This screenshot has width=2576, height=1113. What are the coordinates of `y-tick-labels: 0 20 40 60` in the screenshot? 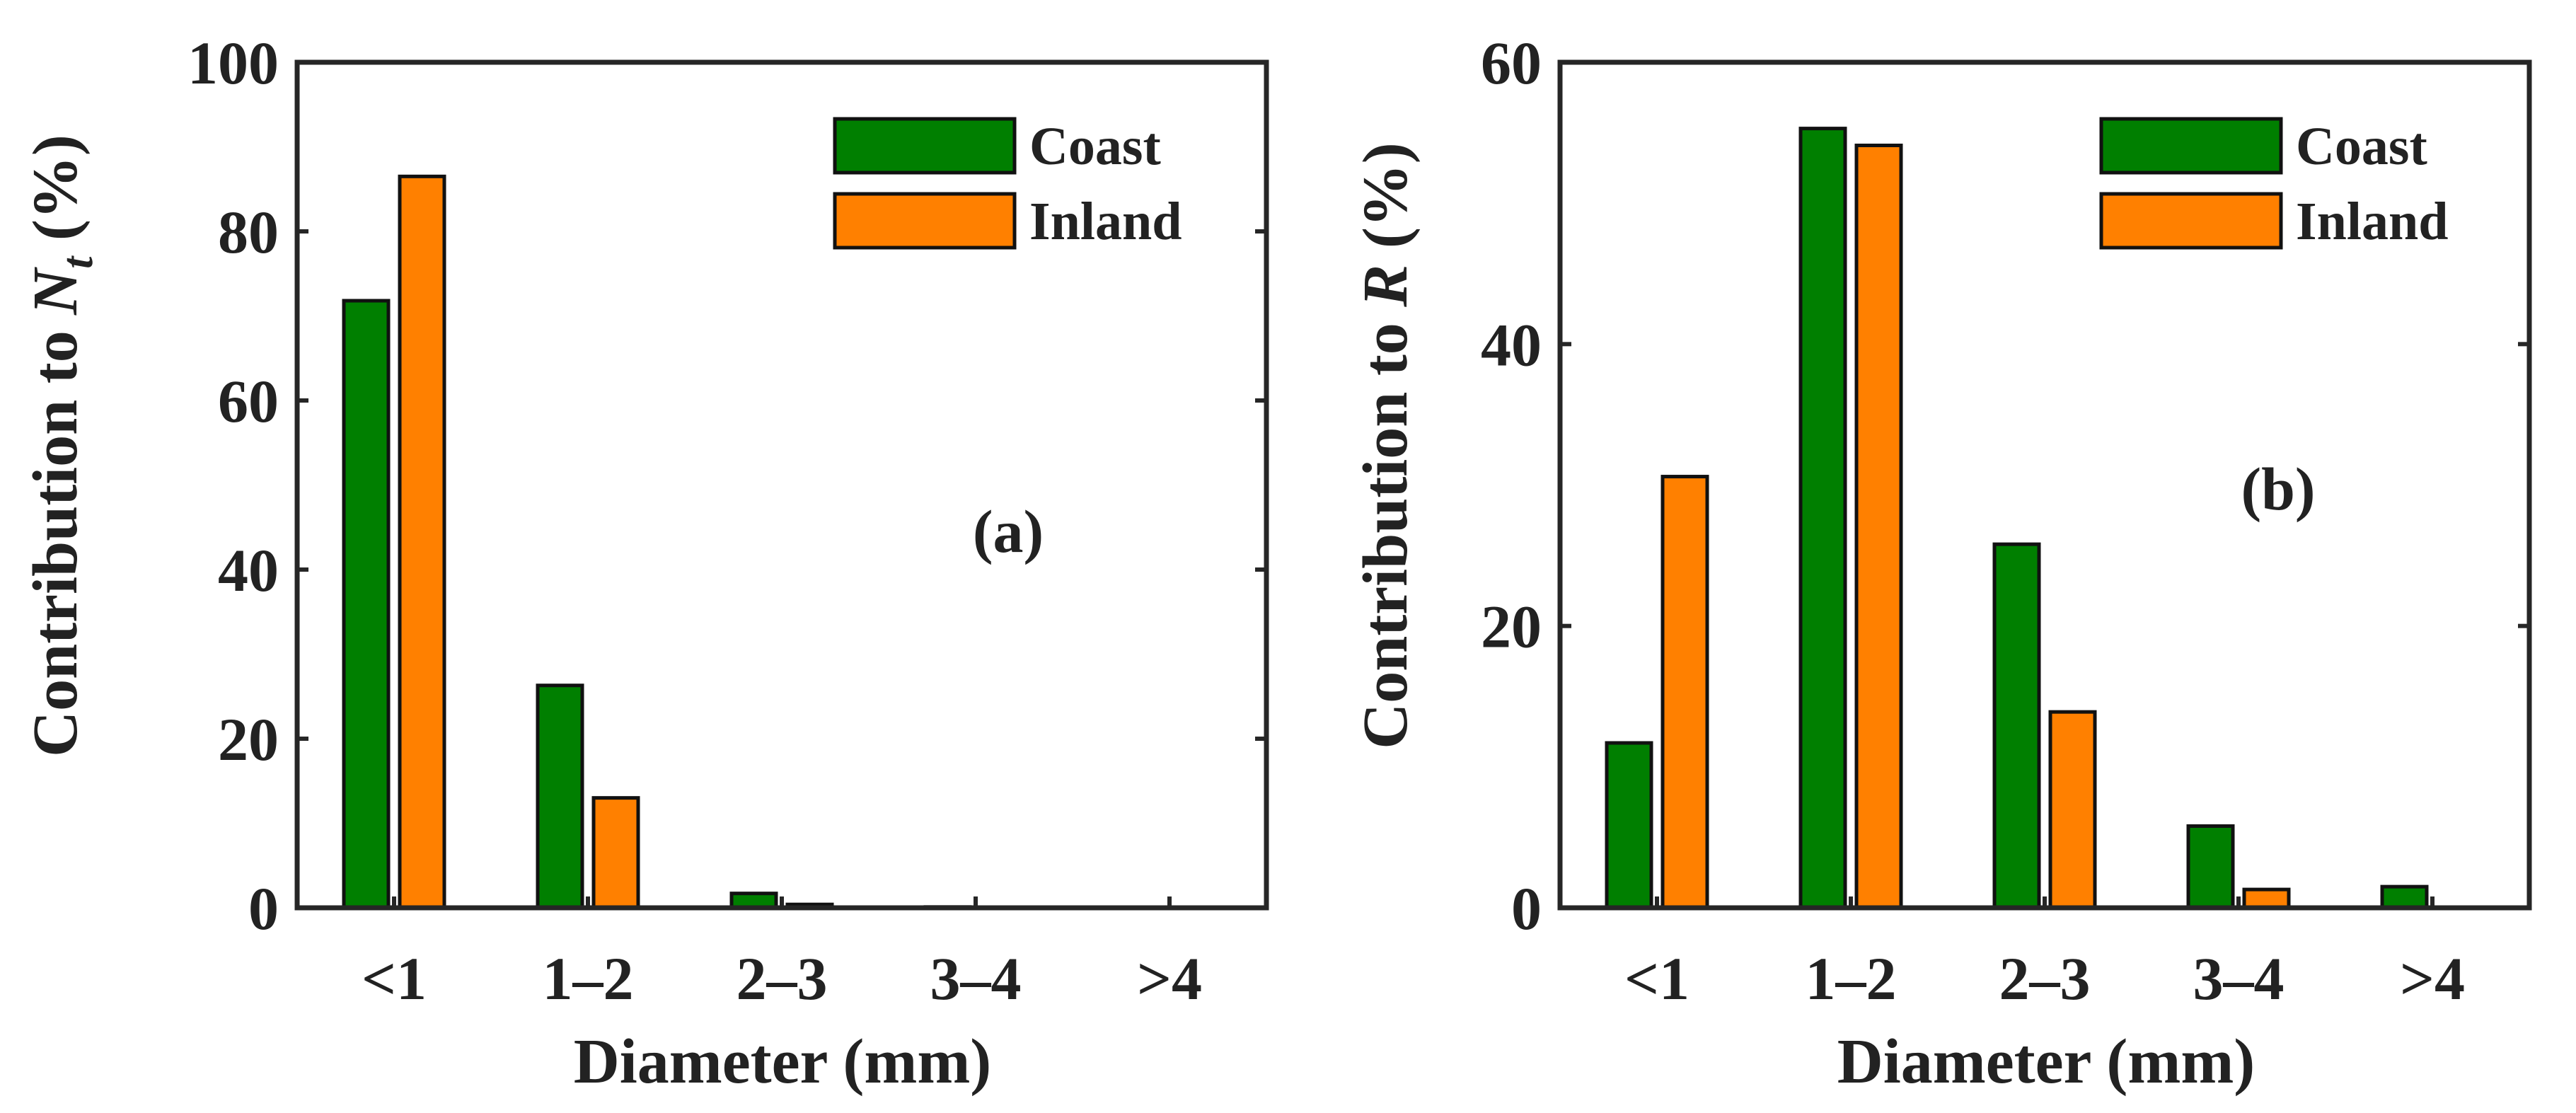 It's located at (1511, 486).